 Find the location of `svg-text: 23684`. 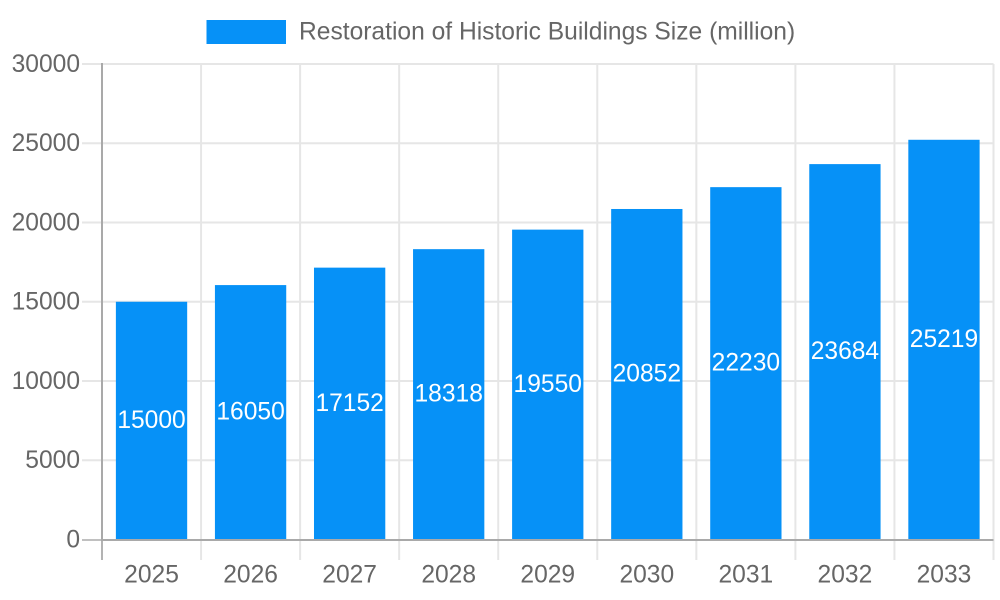

svg-text: 23684 is located at coordinates (845, 351).